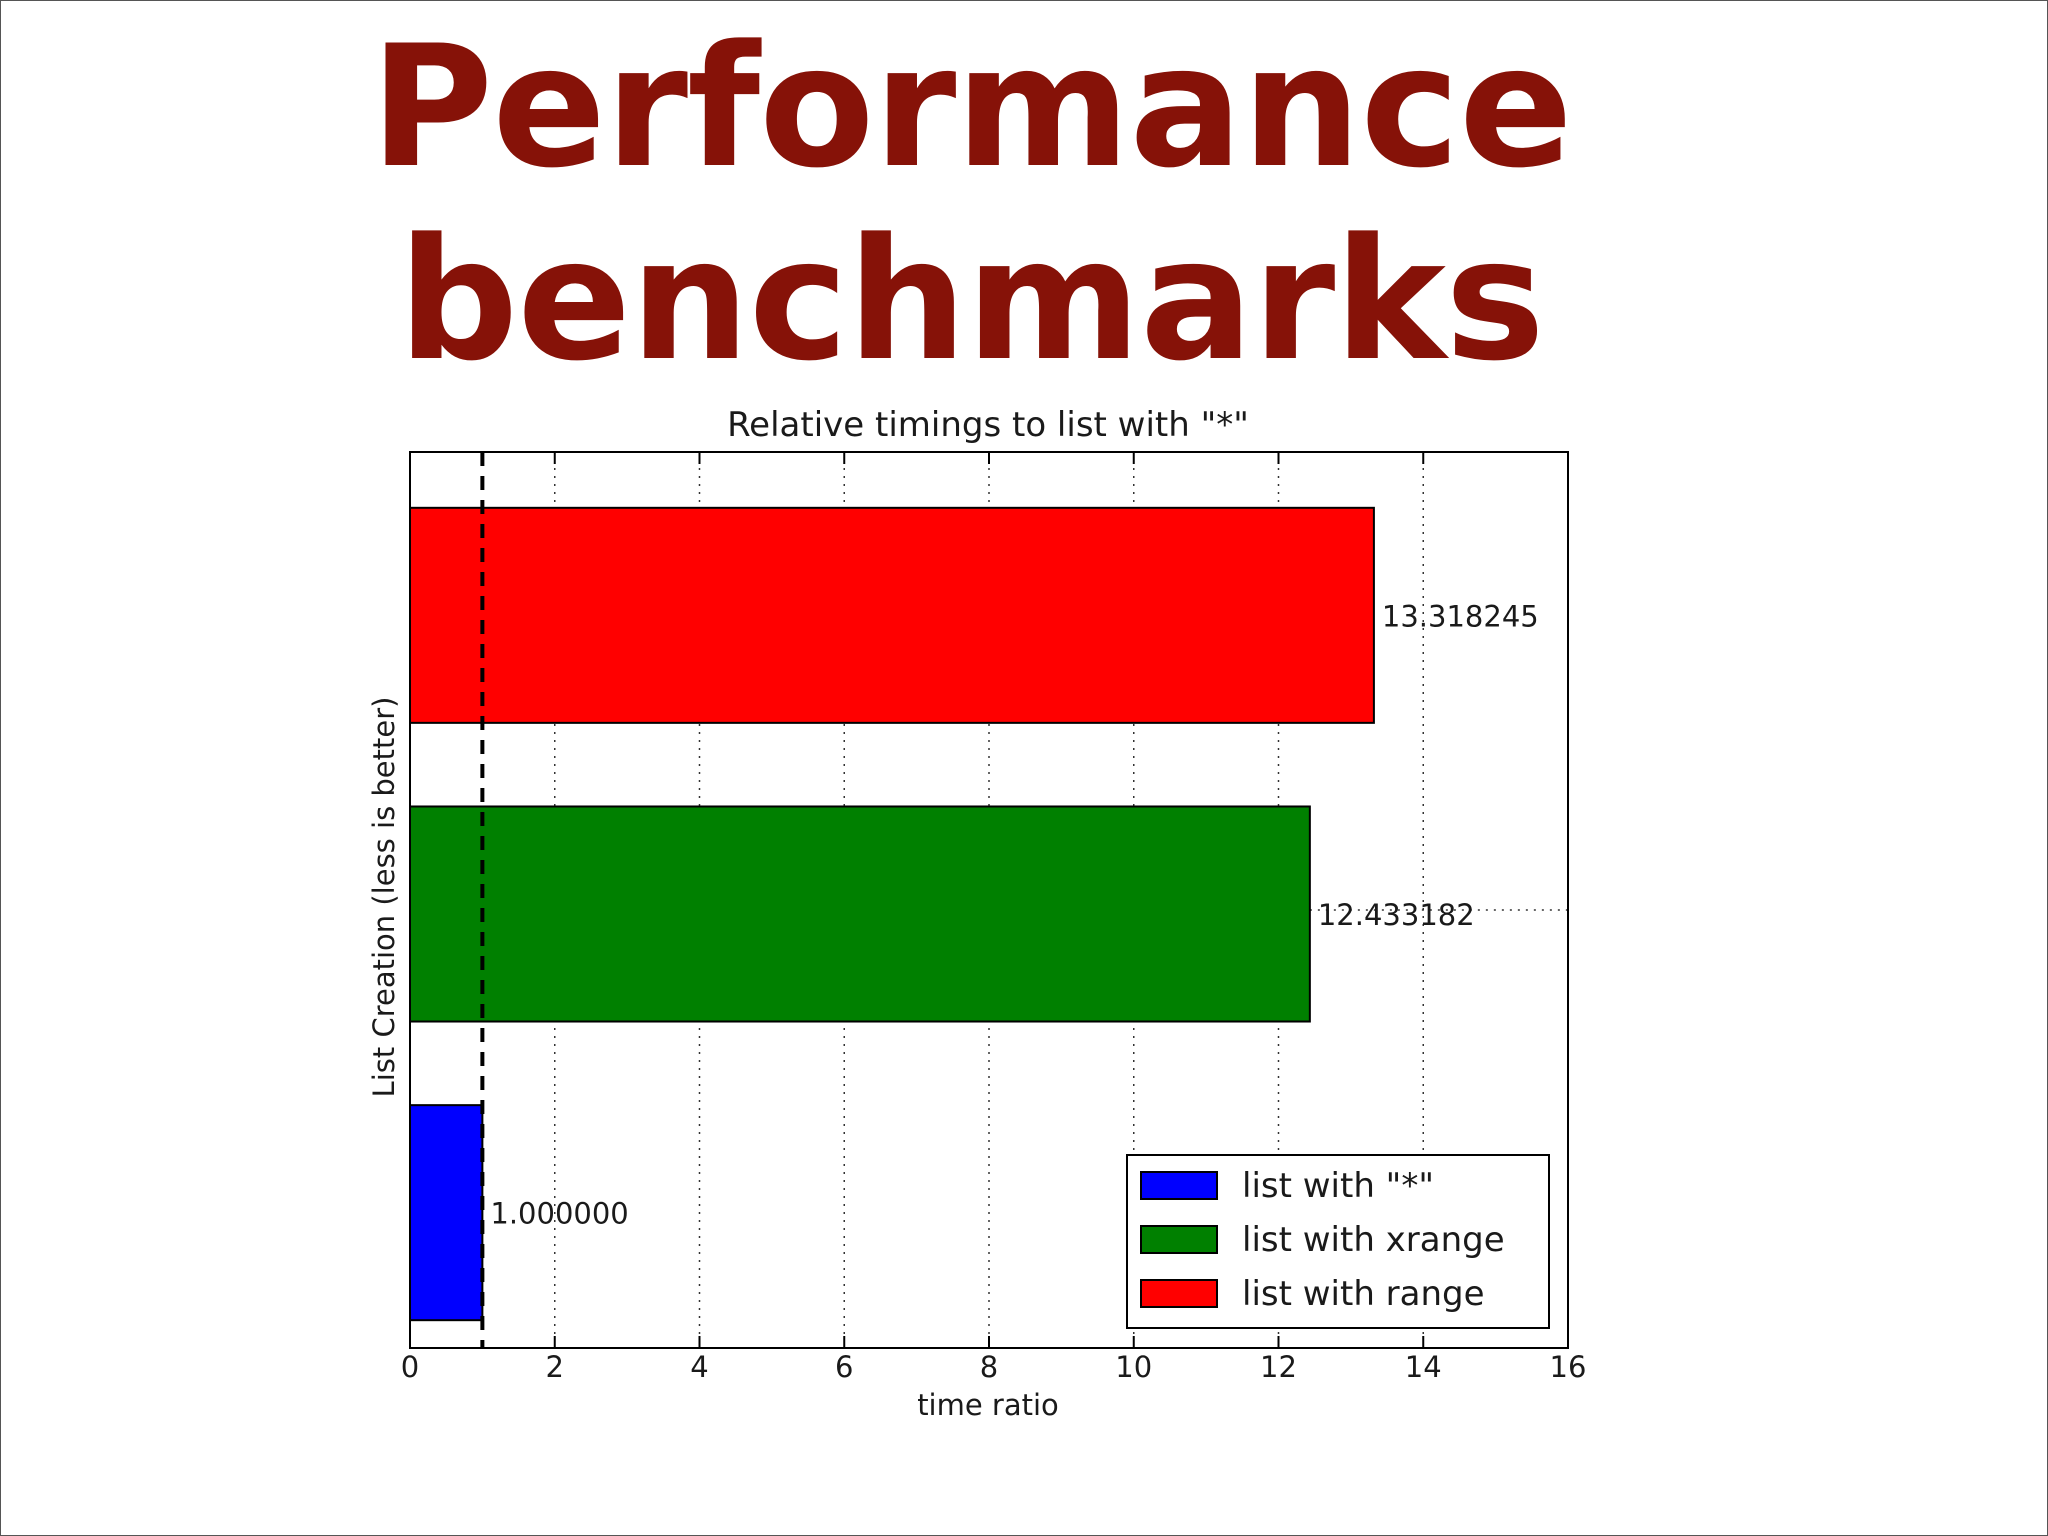 This screenshot has height=1536, width=2048. Describe the element at coordinates (1363, 1294) in the screenshot. I see `legend-entry-label: list with range` at that location.